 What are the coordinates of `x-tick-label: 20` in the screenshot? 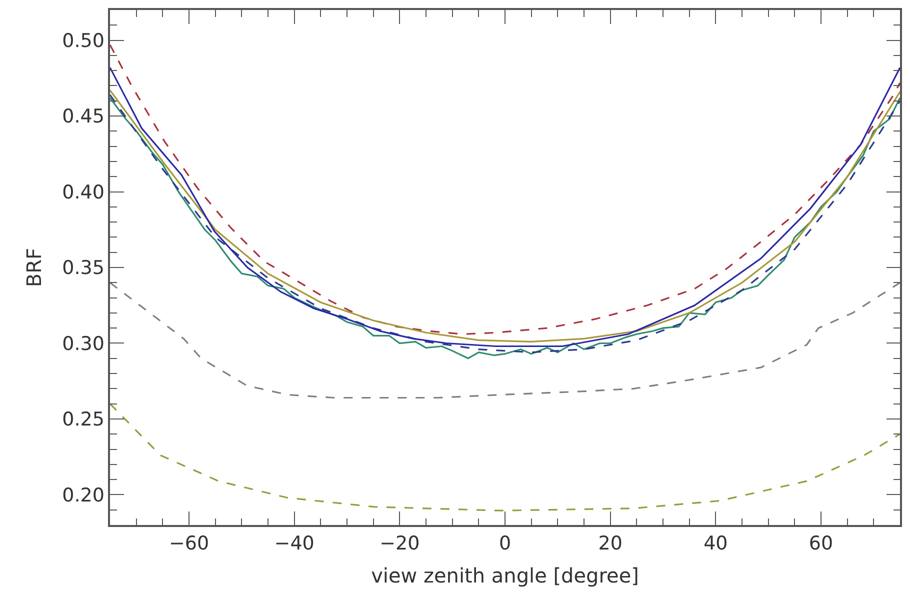 It's located at (610, 543).